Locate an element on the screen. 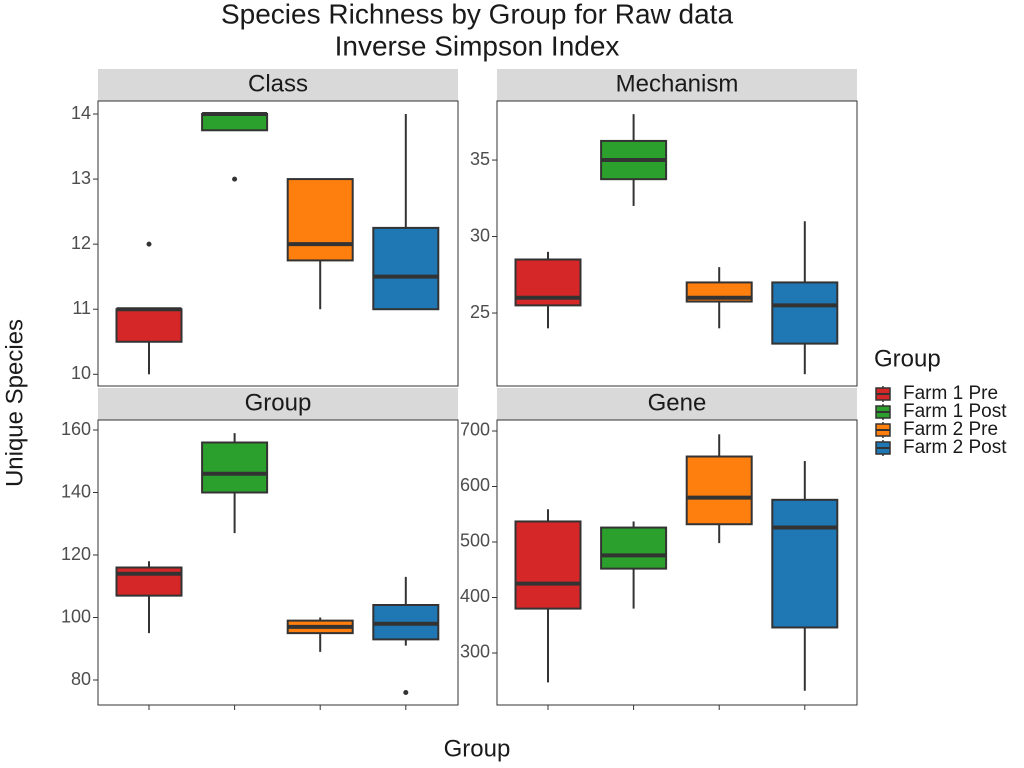 This screenshot has height=768, width=1024. x-axis-label: Group is located at coordinates (477, 748).